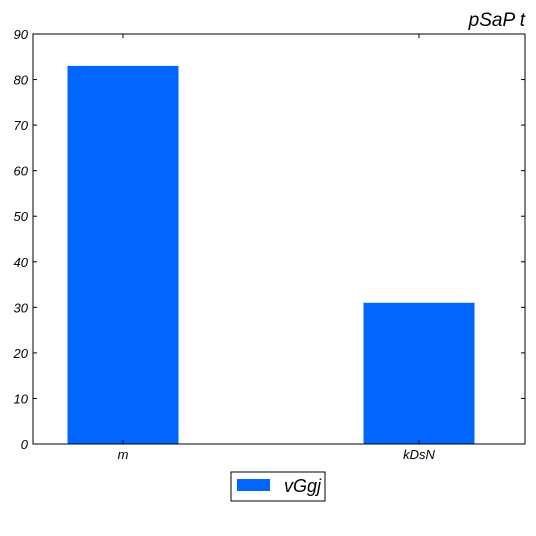 This screenshot has width=536, height=536. Describe the element at coordinates (21, 125) in the screenshot. I see `y-tick-label: 70` at that location.